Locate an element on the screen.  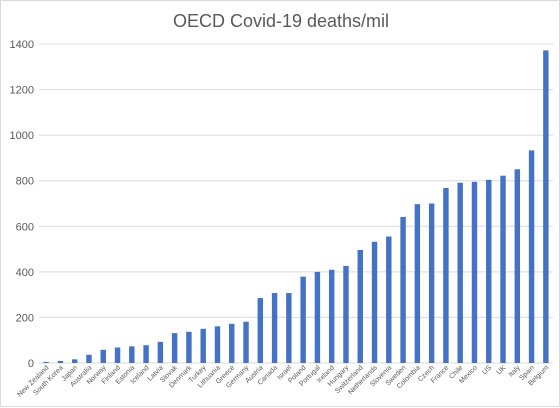
bar-chile is located at coordinates (460, 272).